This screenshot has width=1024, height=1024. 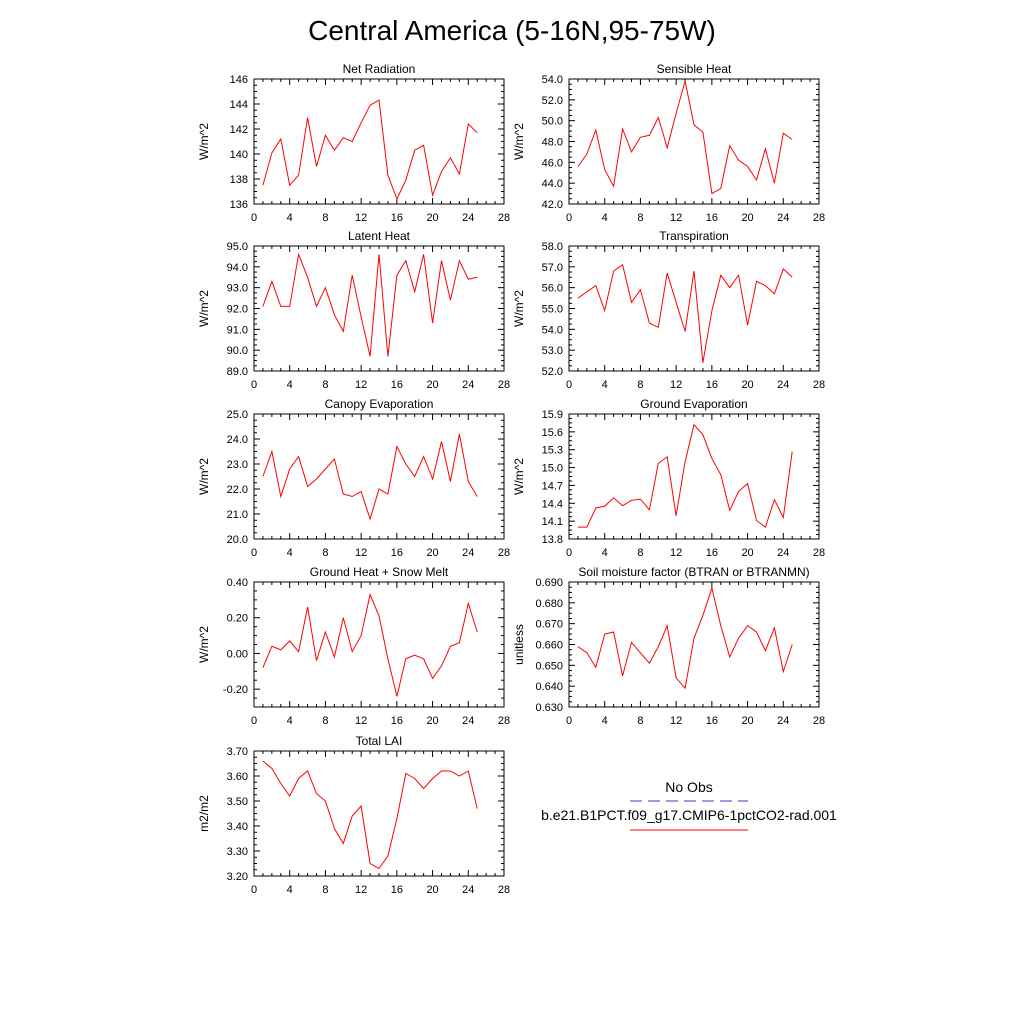 What do you see at coordinates (552, 451) in the screenshot?
I see `y-tick-label: 15.3` at bounding box center [552, 451].